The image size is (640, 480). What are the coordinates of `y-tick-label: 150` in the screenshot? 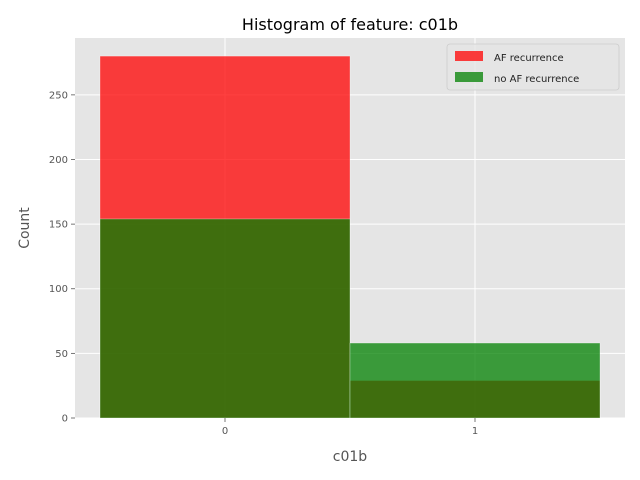 It's located at (58, 225).